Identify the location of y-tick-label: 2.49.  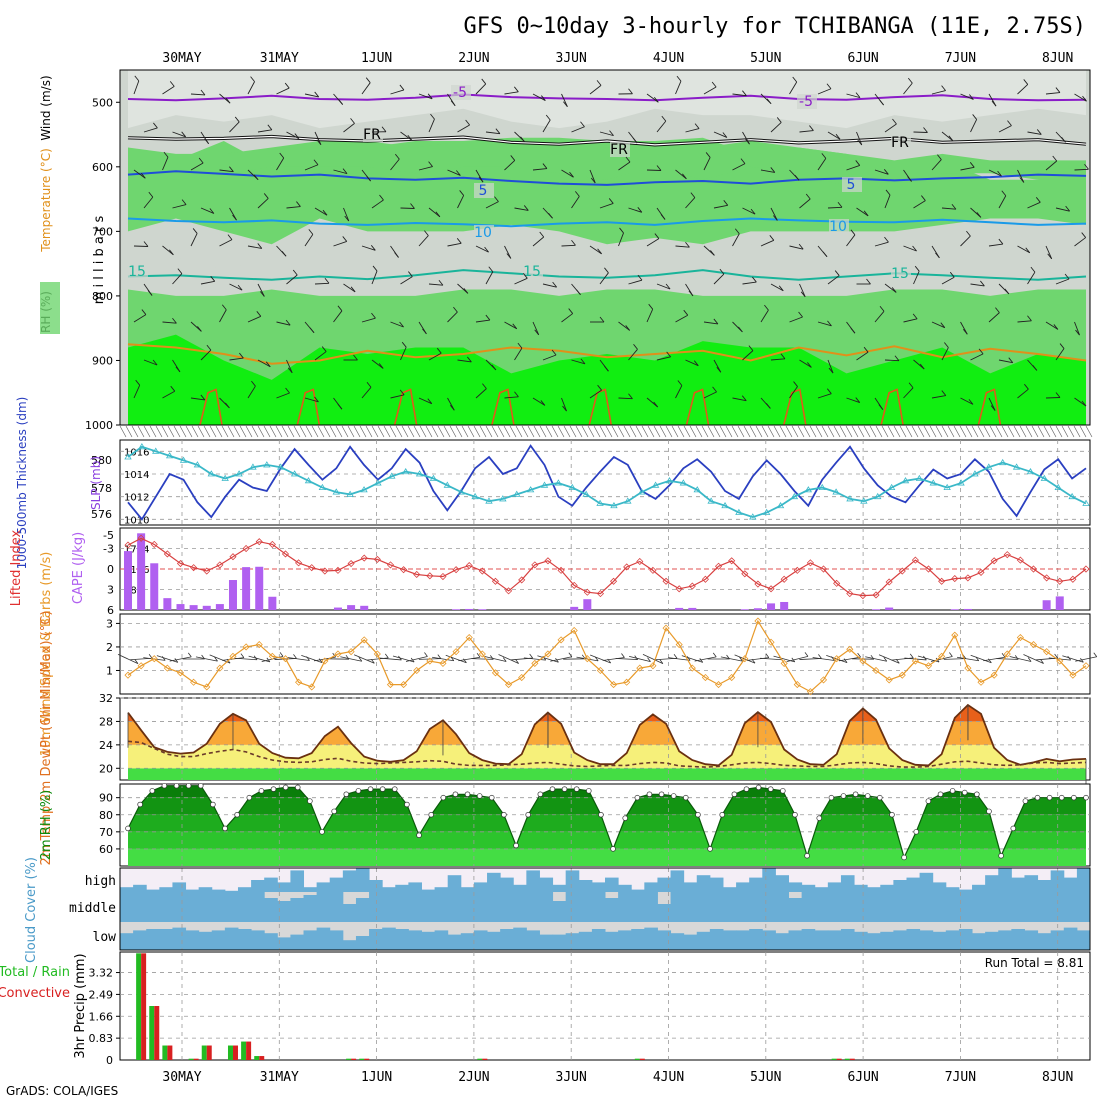
(101, 994).